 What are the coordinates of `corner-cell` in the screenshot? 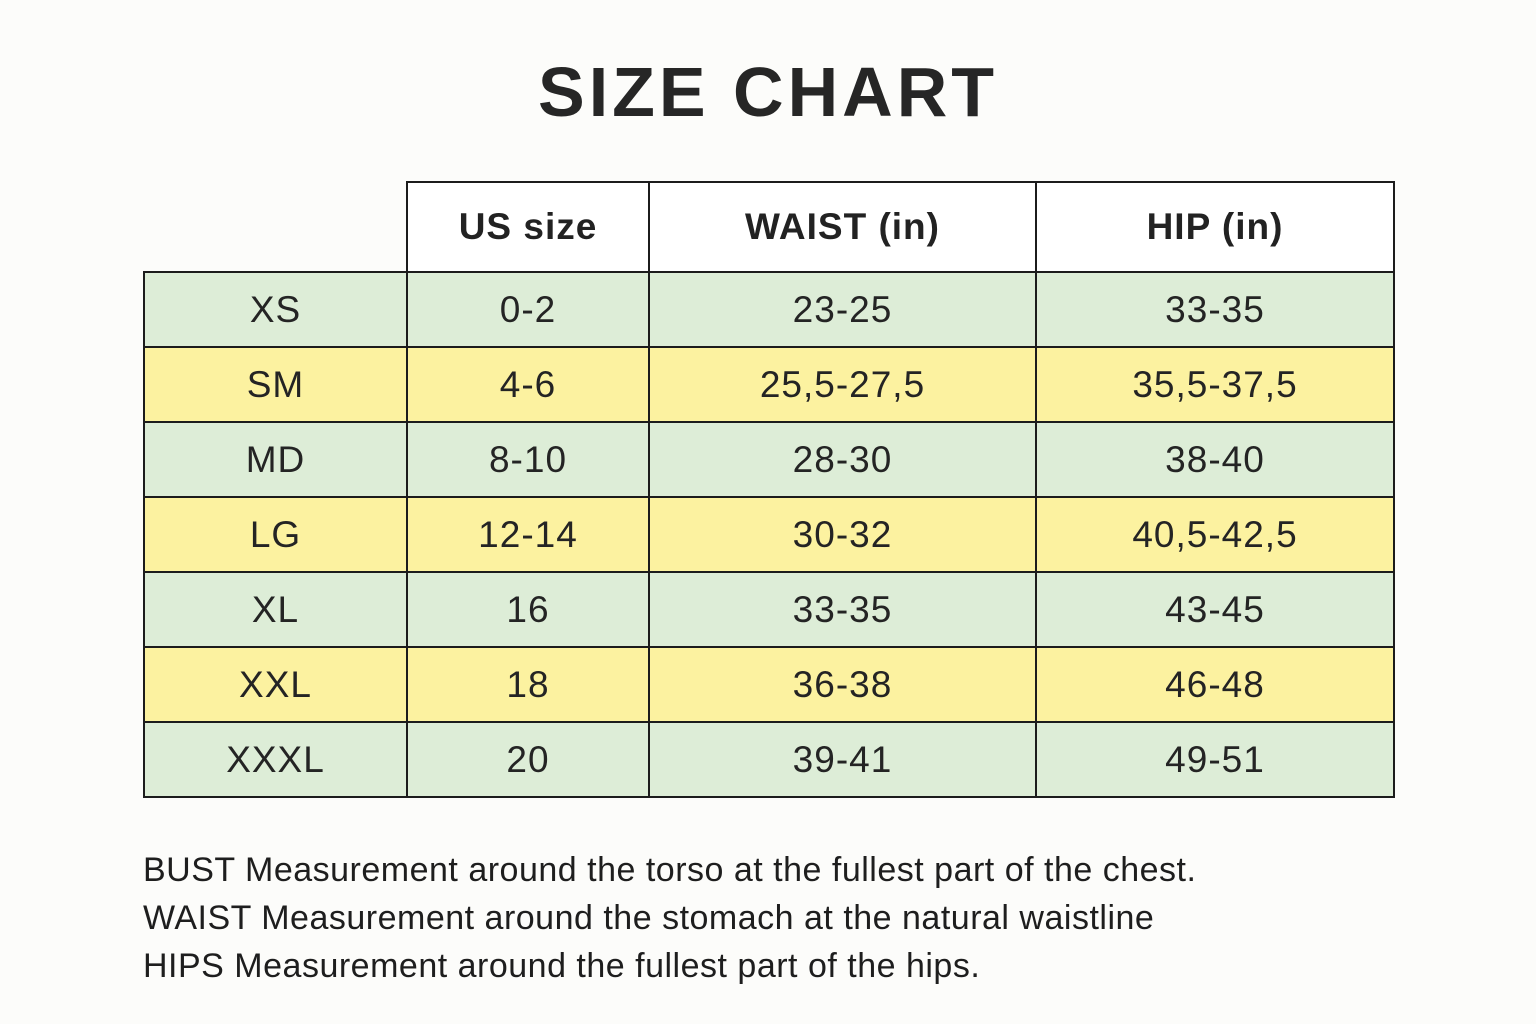 It's located at (275, 227).